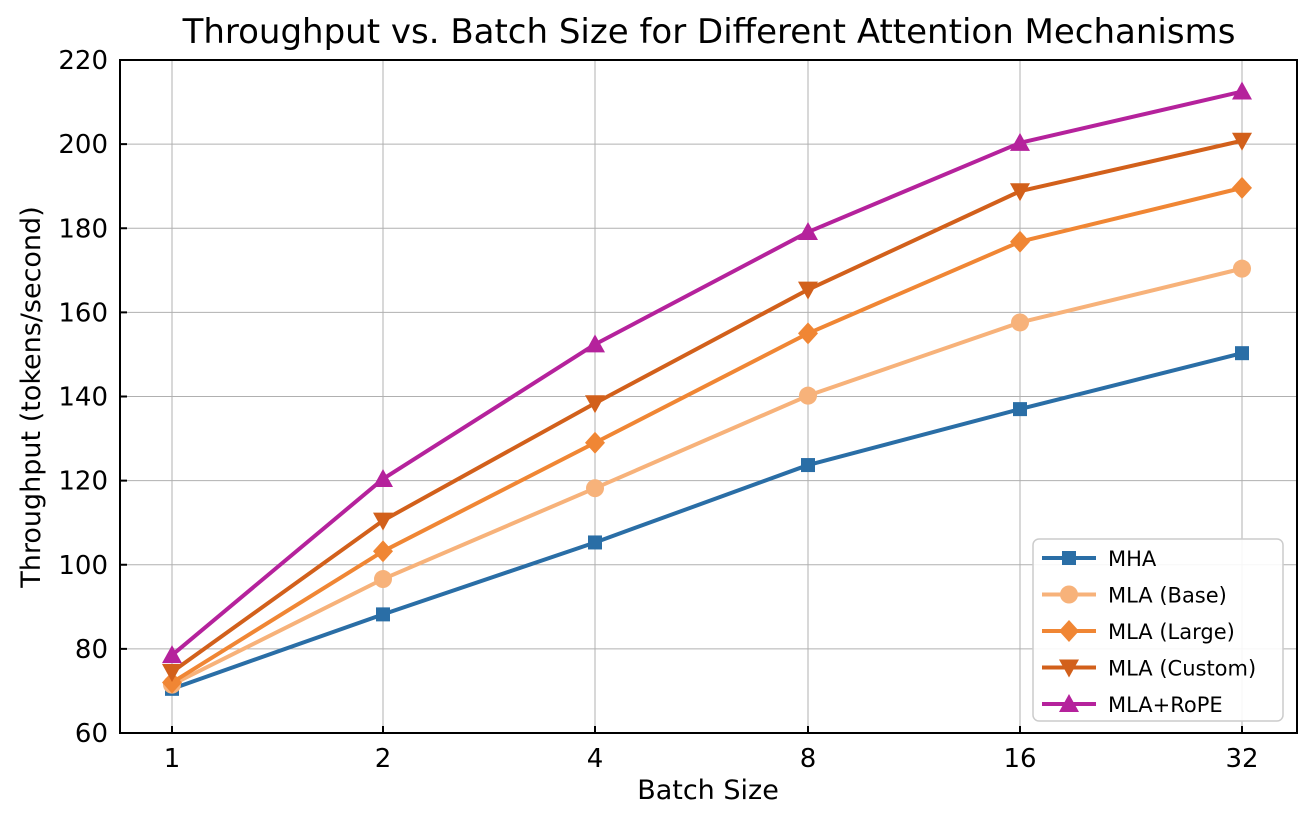 The height and width of the screenshot is (816, 1312). What do you see at coordinates (83, 145) in the screenshot?
I see `y-tick-label: 200` at bounding box center [83, 145].